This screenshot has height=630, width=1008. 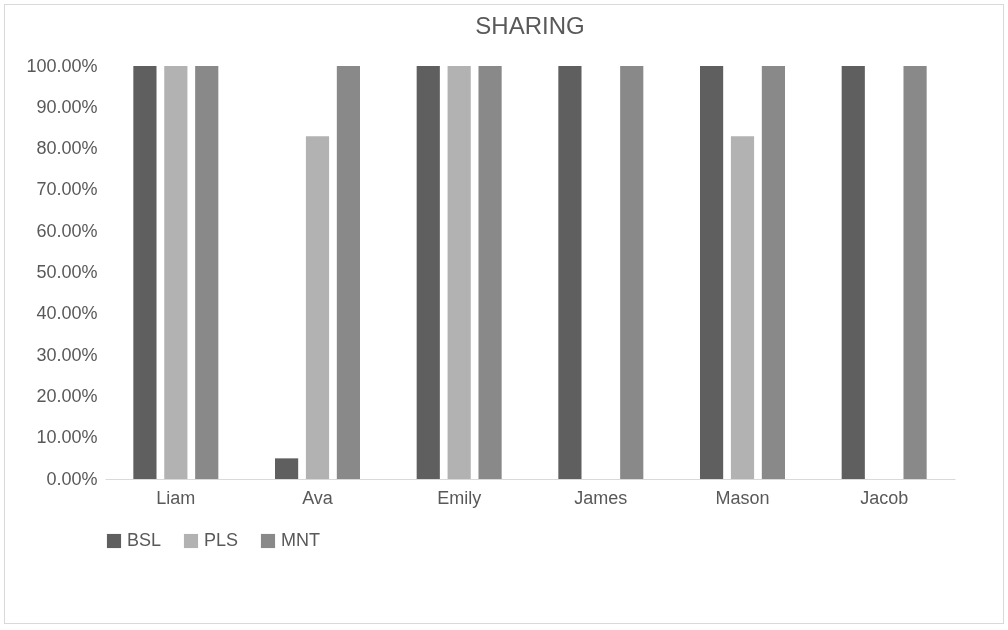 What do you see at coordinates (530, 25) in the screenshot?
I see `chart-title: SHARING` at bounding box center [530, 25].